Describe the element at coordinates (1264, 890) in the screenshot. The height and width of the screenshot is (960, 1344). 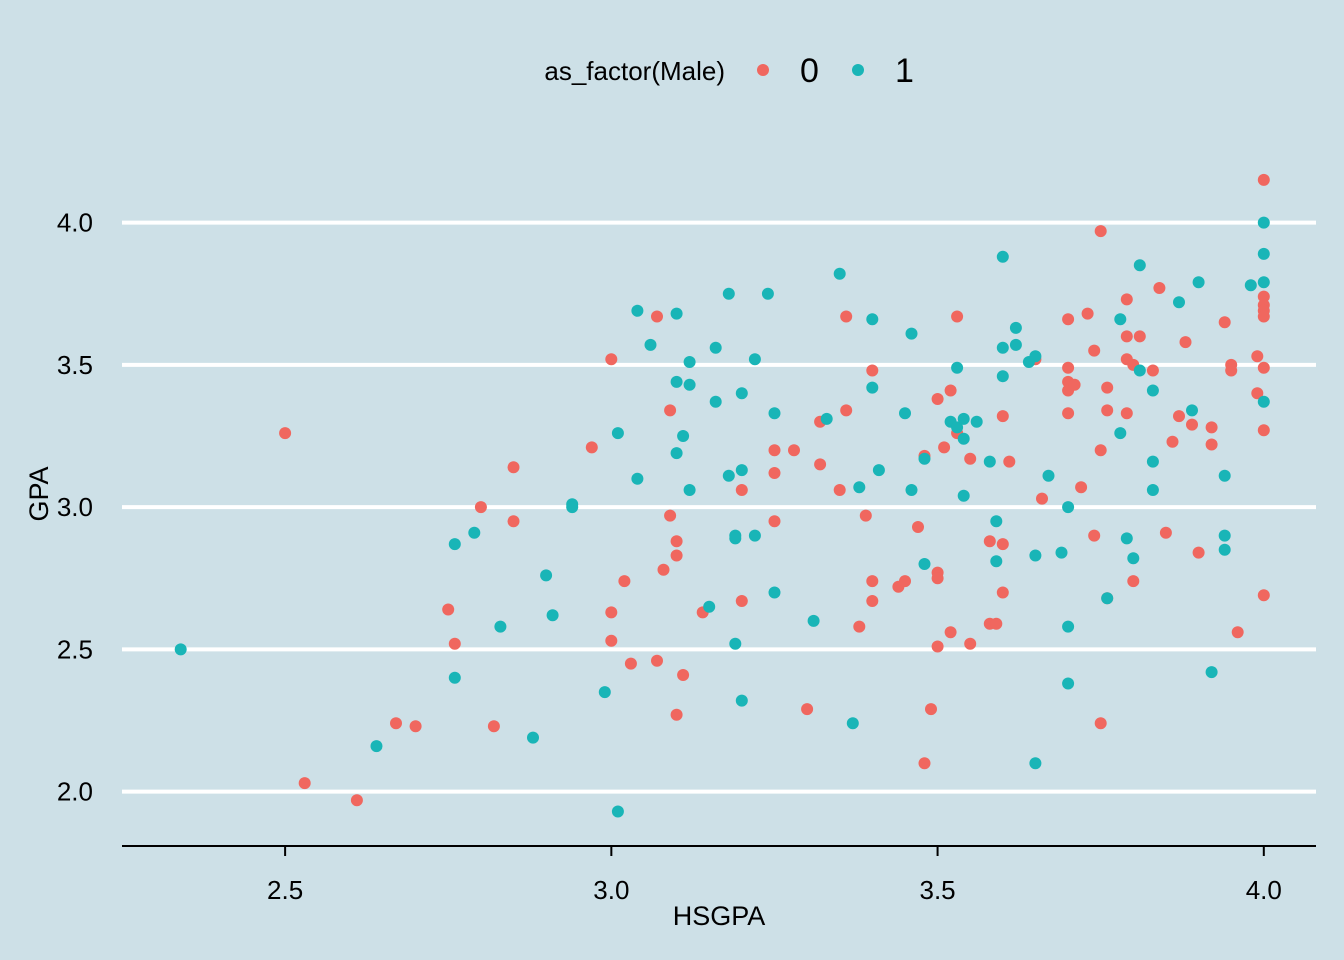
I see `x-tick-label: 4.0` at that location.